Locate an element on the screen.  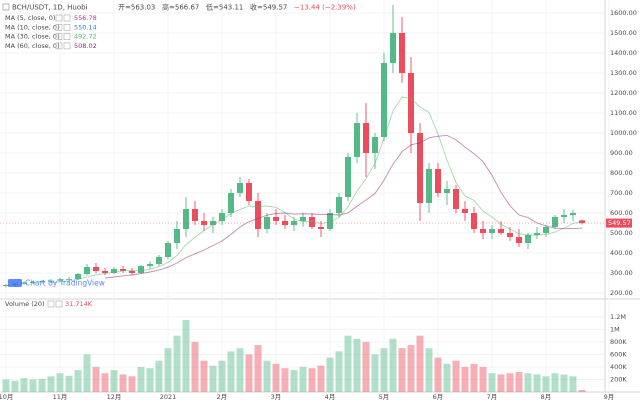
y-tick-label: 900.00 is located at coordinates (621, 153).